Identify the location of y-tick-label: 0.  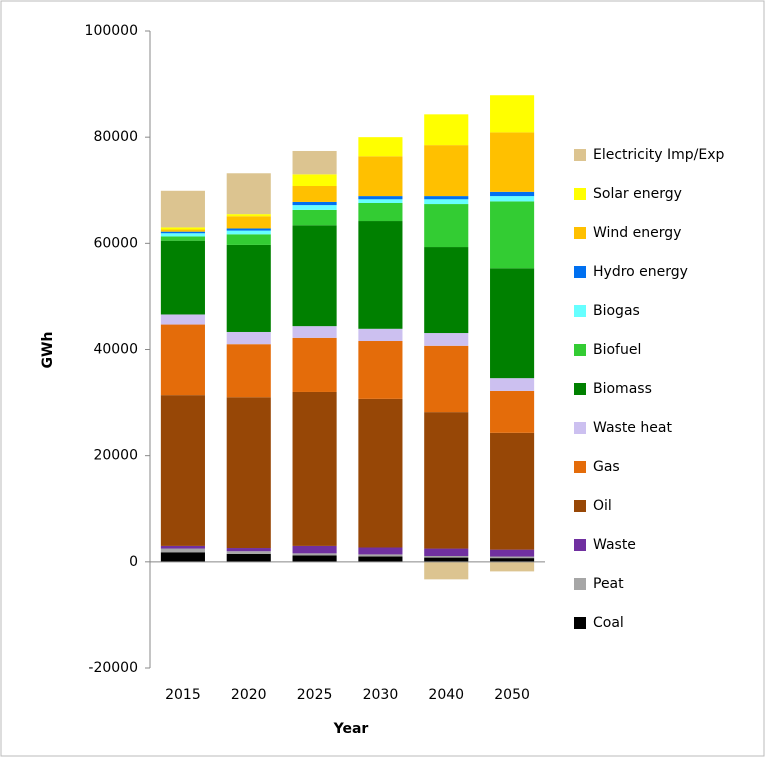
(133, 562).